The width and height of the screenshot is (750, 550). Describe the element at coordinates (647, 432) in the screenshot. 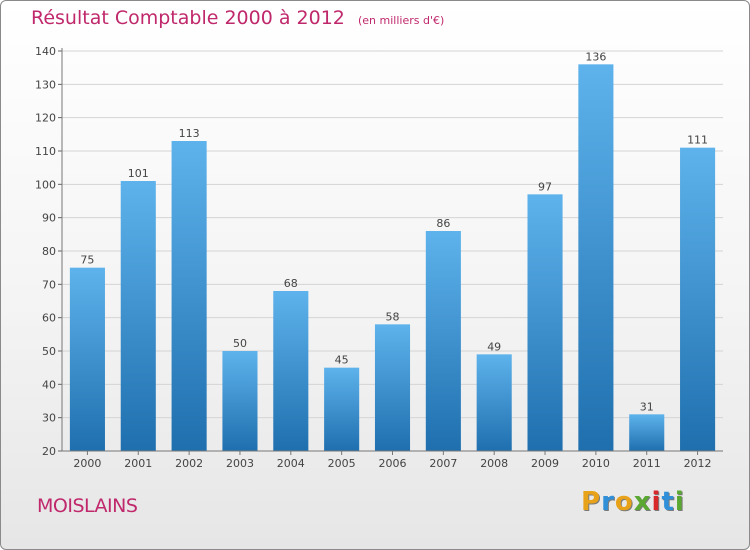

I see `bar-2011` at that location.